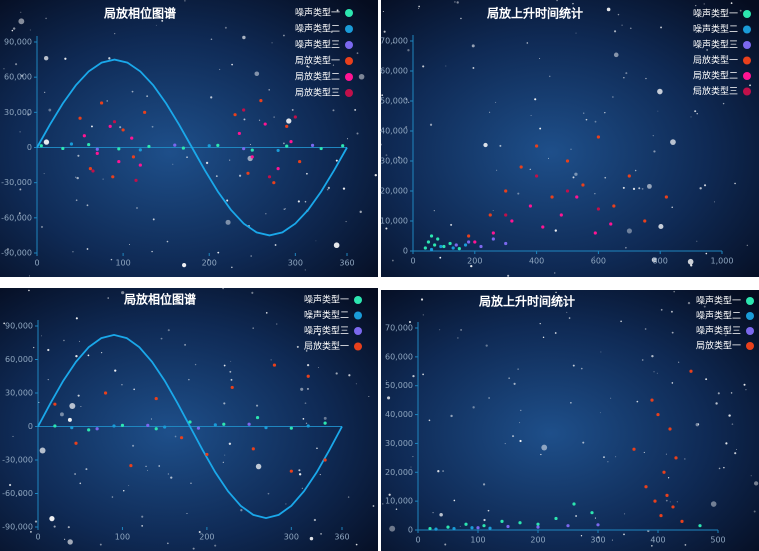 The width and height of the screenshot is (759, 551). I want to click on y-tick-label: 40,000, so click(399, 414).